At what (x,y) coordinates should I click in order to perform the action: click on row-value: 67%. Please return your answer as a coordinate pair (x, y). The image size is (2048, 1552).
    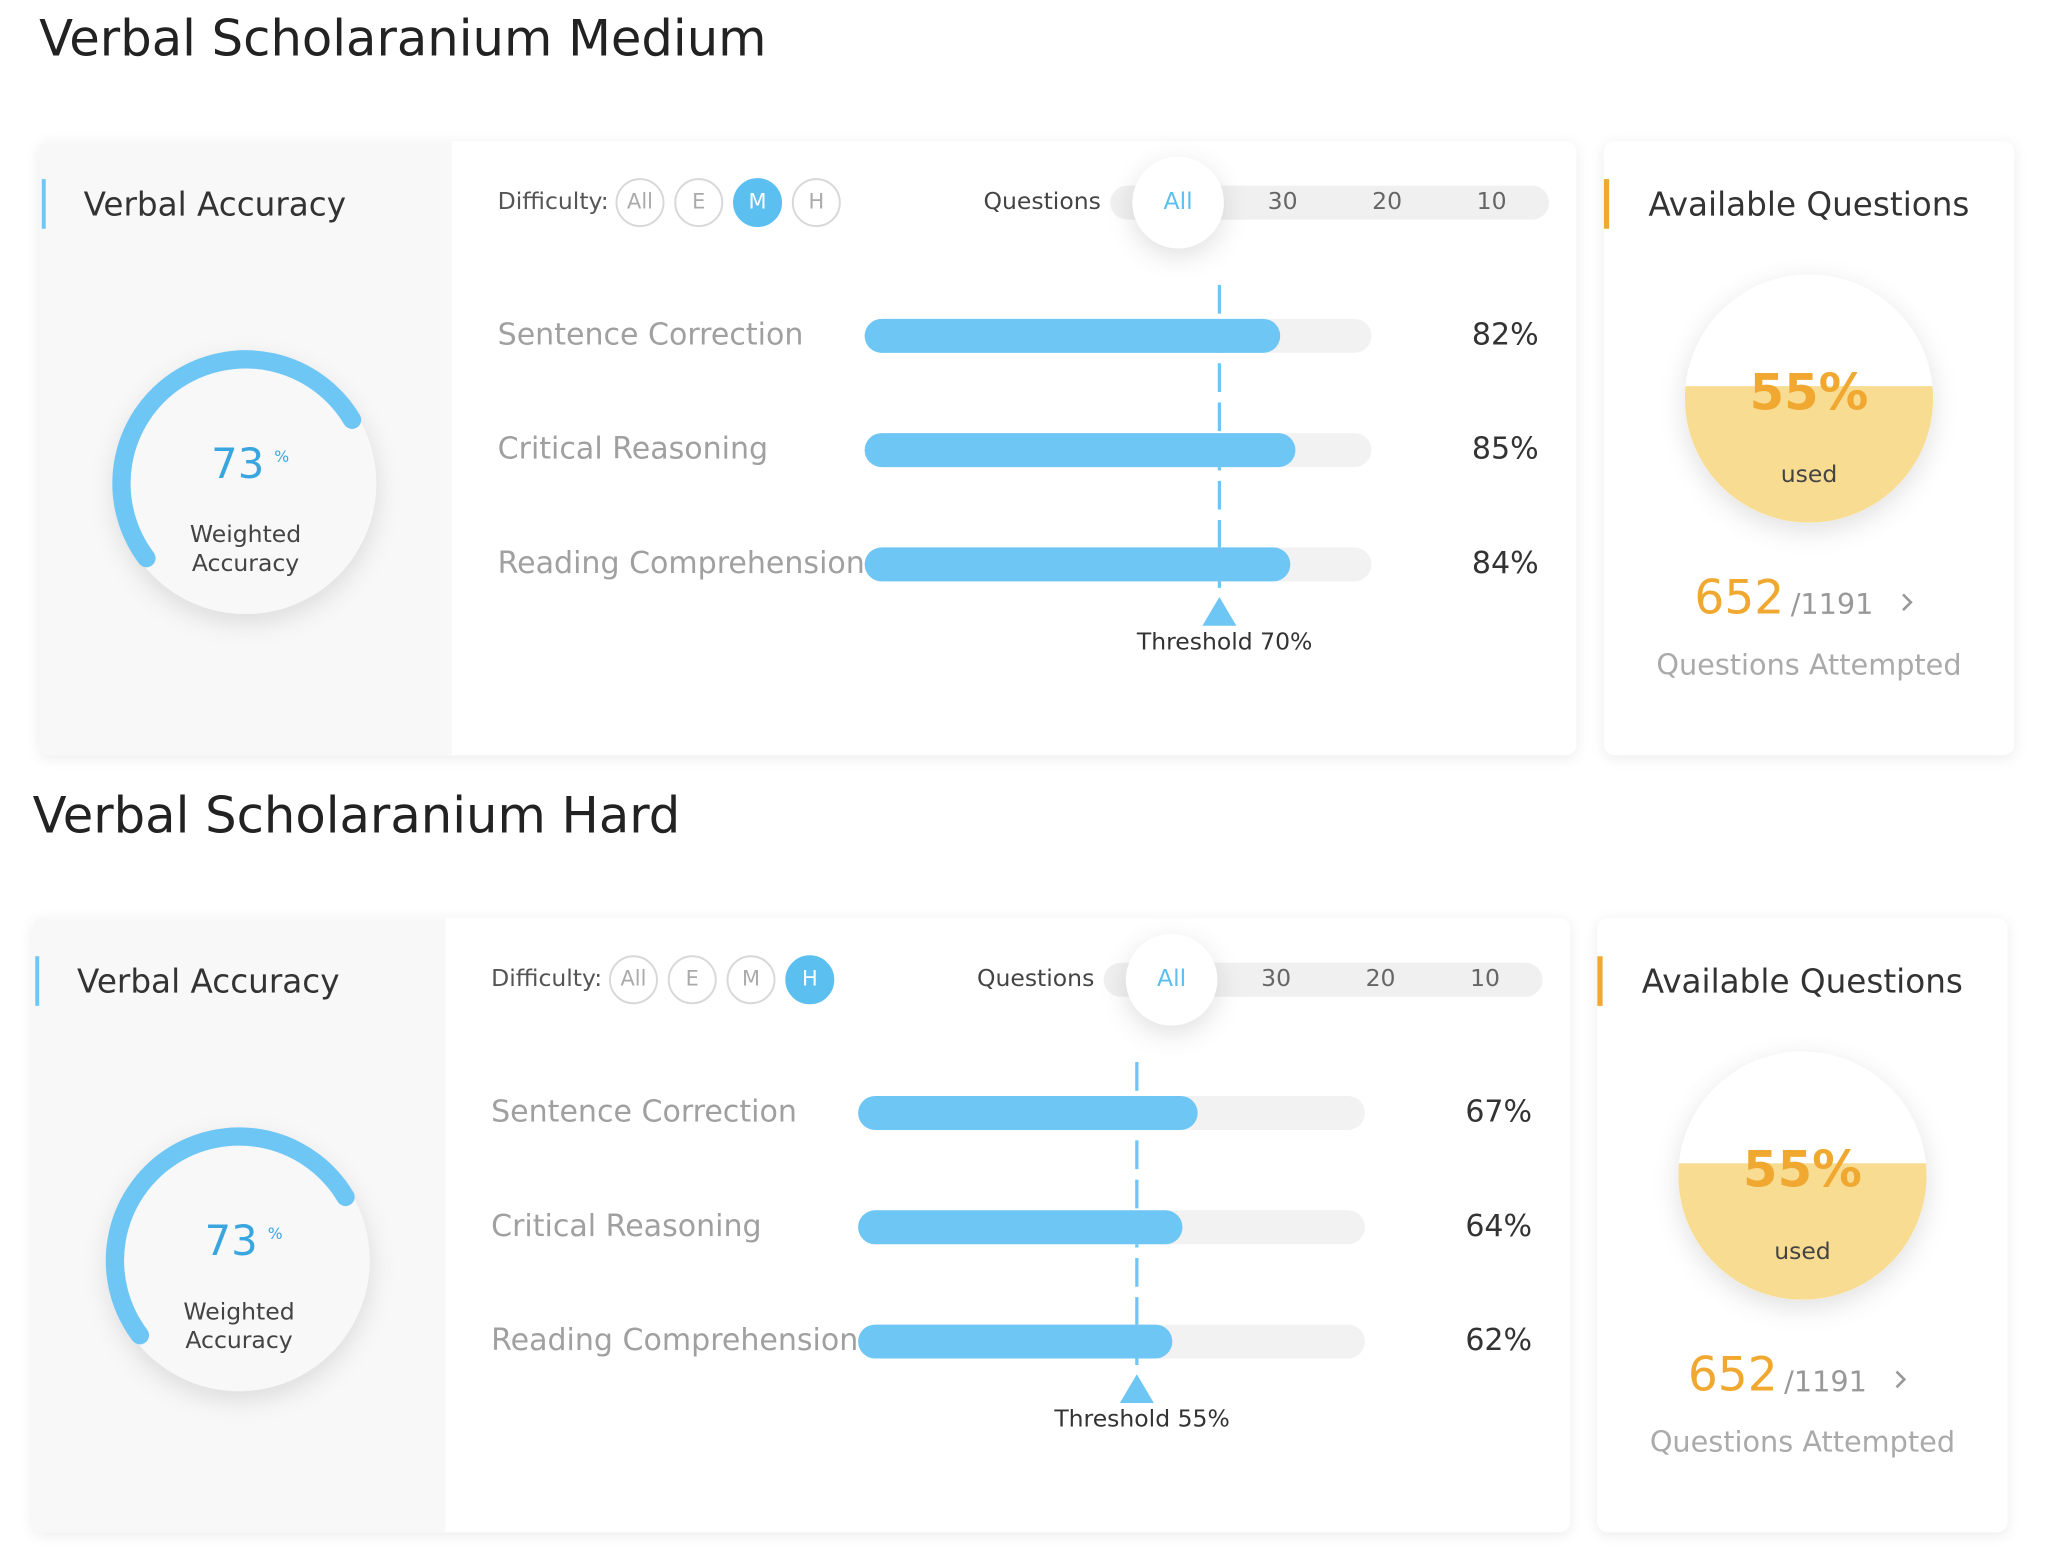
    Looking at the image, I should click on (1498, 1111).